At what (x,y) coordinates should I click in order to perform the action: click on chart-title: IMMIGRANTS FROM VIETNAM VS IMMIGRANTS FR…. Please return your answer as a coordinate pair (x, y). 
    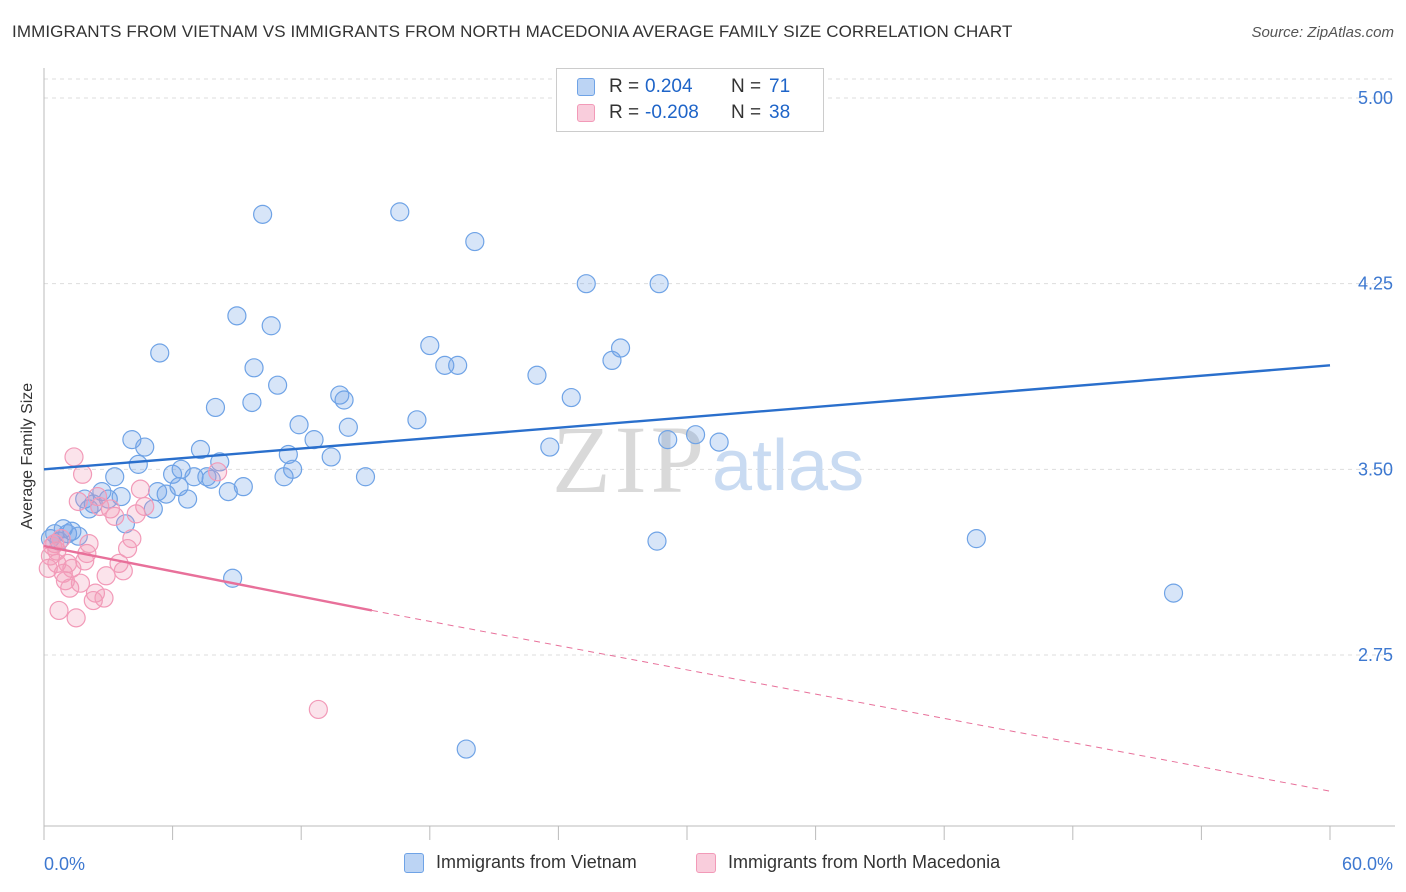
    Looking at the image, I should click on (512, 31).